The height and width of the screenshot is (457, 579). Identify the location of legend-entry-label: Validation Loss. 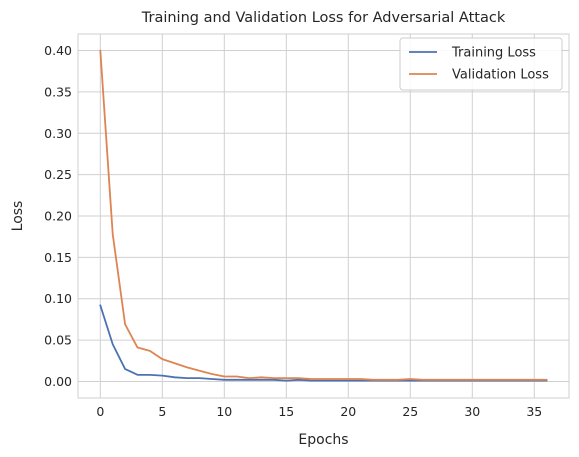
(500, 75).